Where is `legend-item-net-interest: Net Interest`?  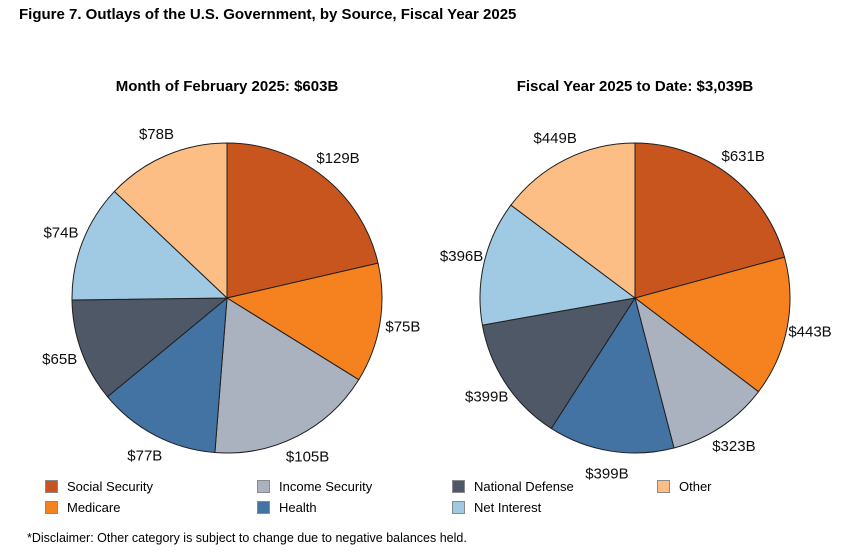
legend-item-net-interest: Net Interest is located at coordinates (496, 507).